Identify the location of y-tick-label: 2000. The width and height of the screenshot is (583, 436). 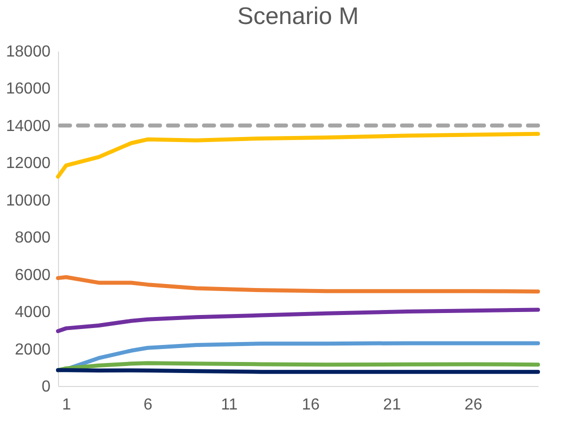
(32, 349).